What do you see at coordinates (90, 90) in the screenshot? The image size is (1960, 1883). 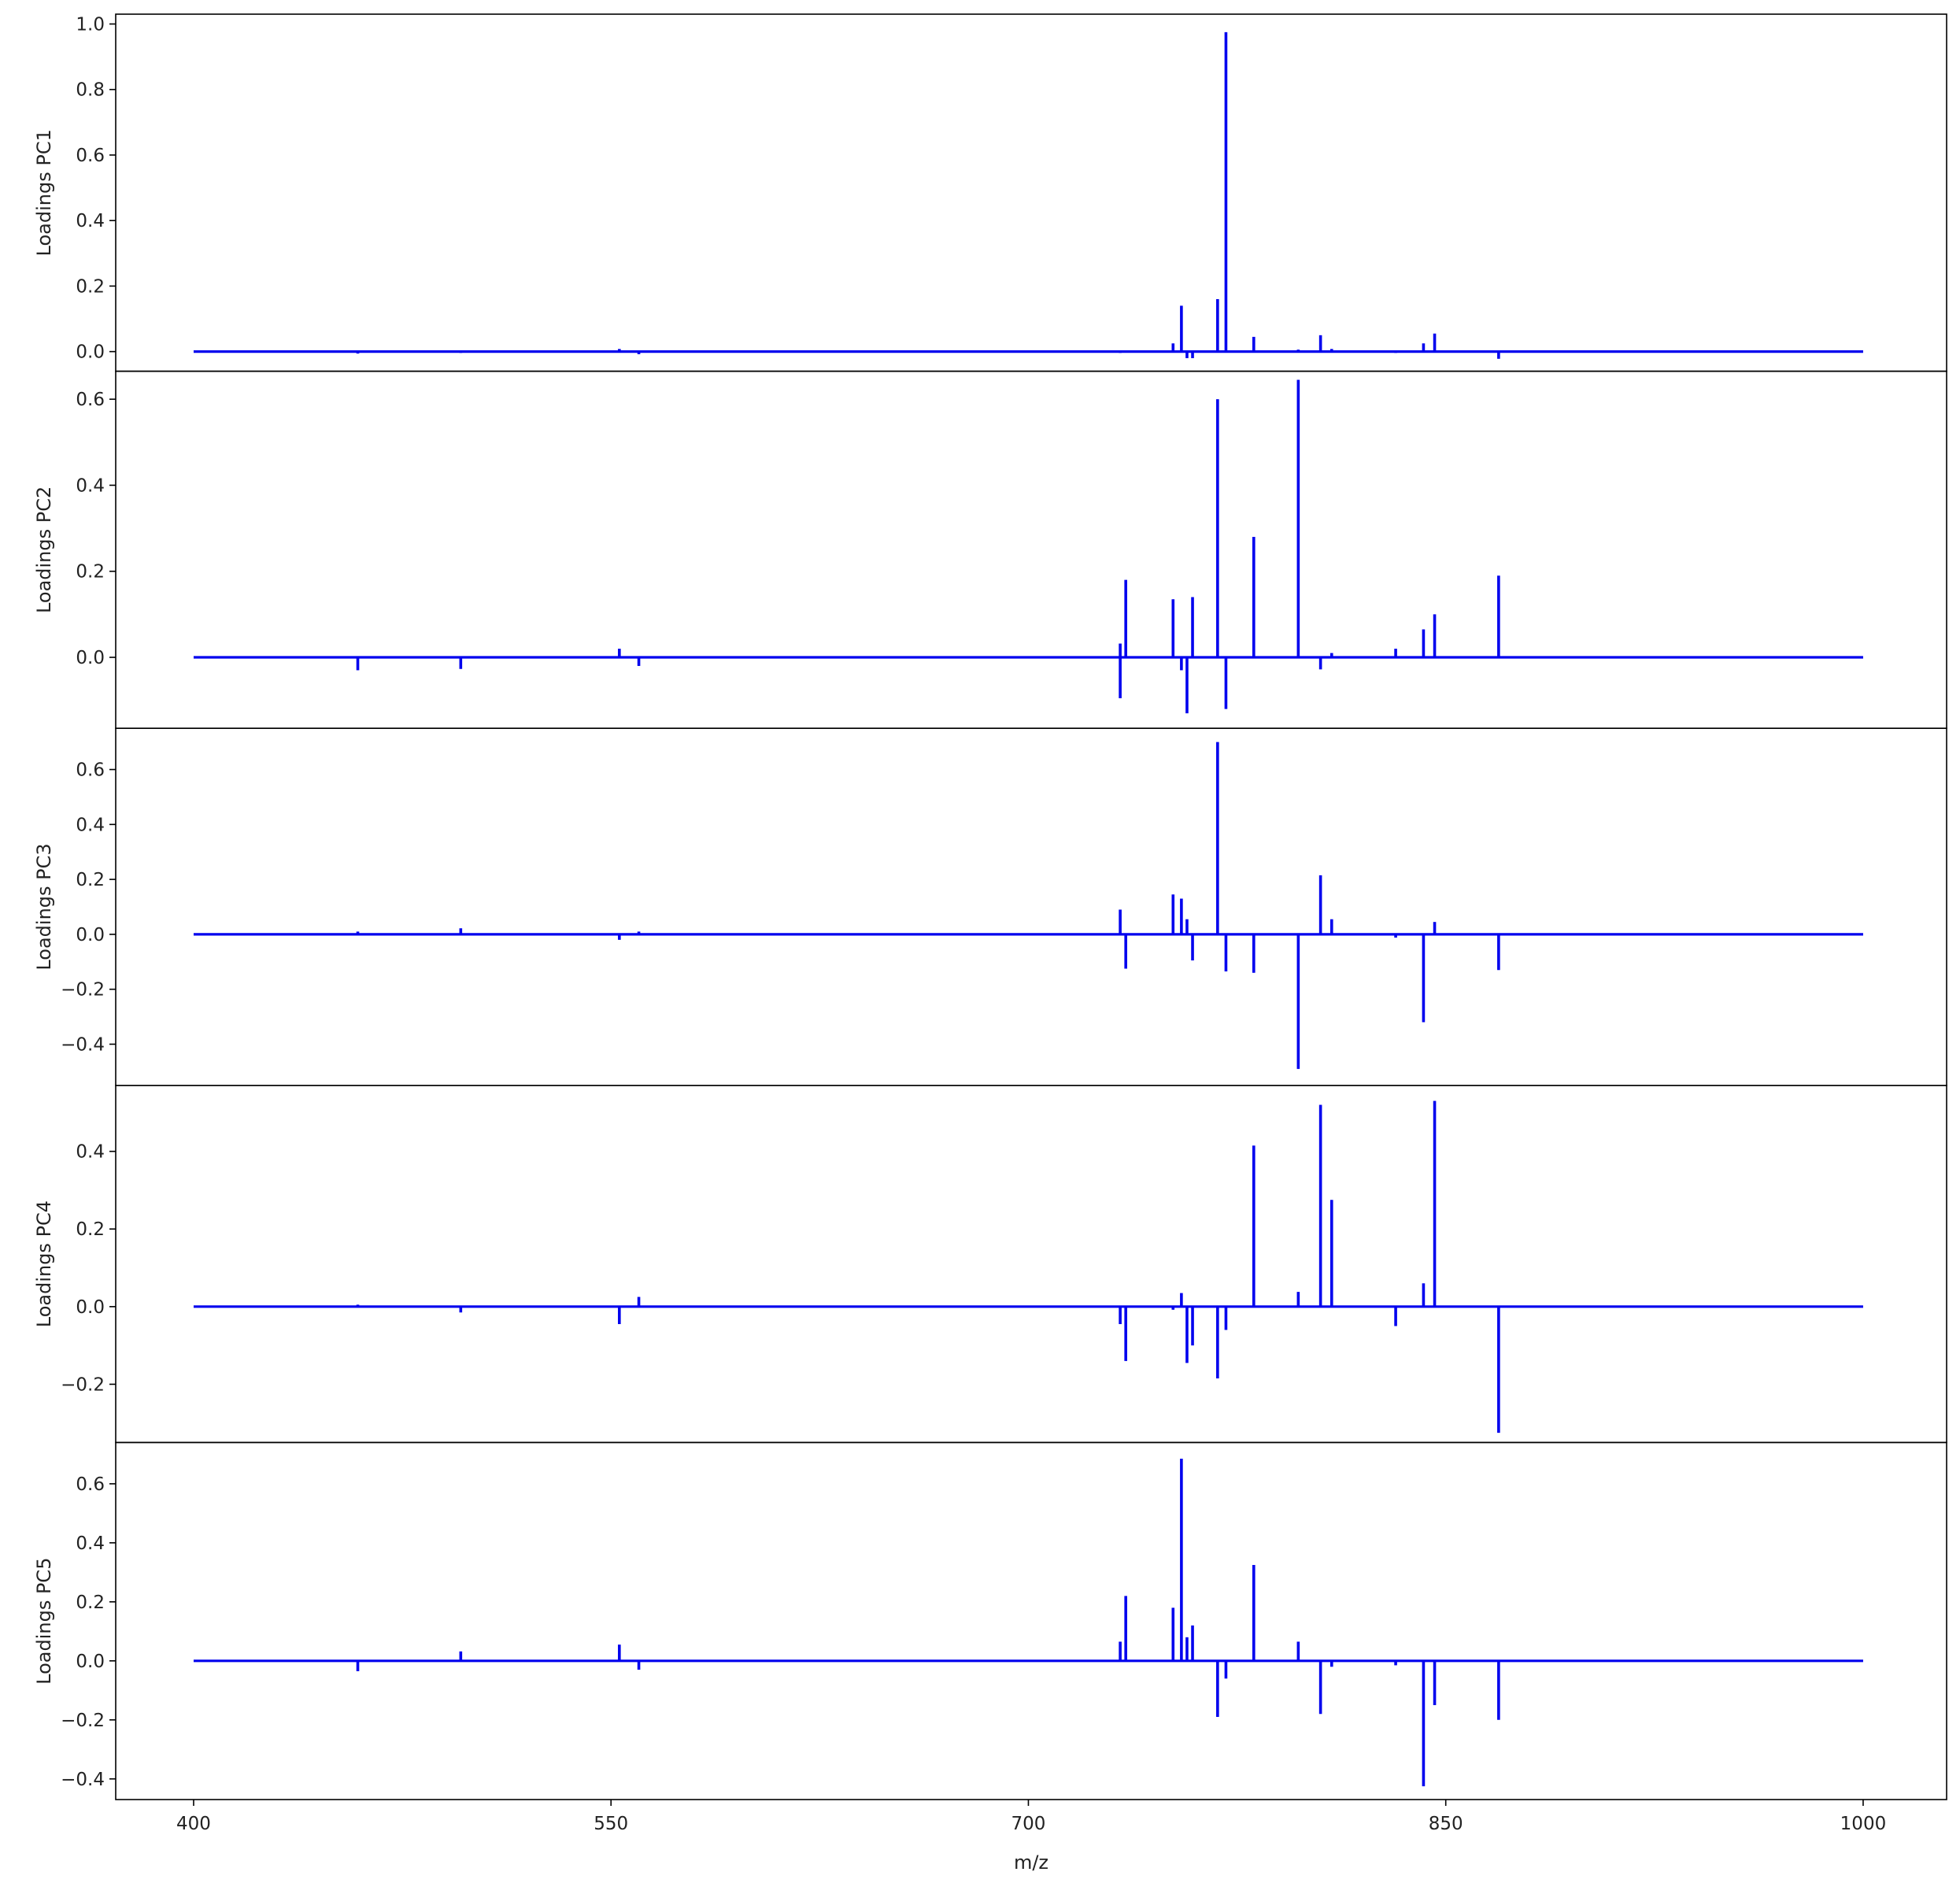 I see `y-tick-label: 0.8` at bounding box center [90, 90].